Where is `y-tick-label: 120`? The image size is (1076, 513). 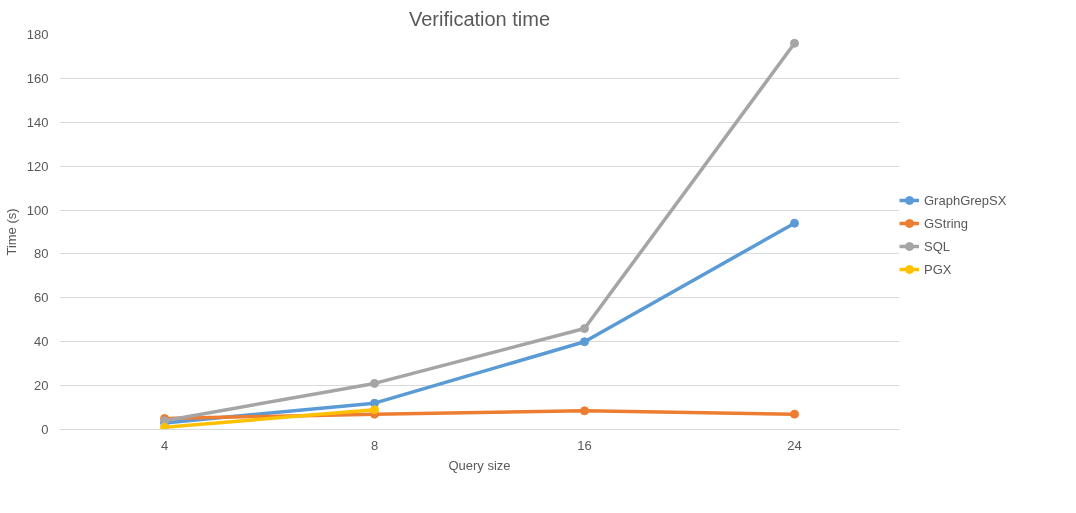 y-tick-label: 120 is located at coordinates (37, 166).